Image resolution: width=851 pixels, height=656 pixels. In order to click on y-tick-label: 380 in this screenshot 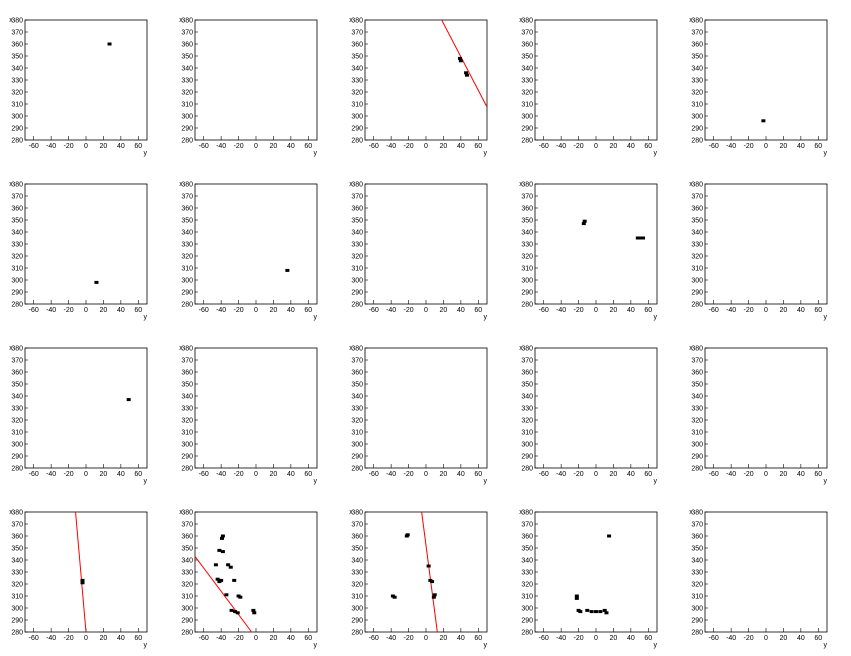, I will do `click(187, 349)`.